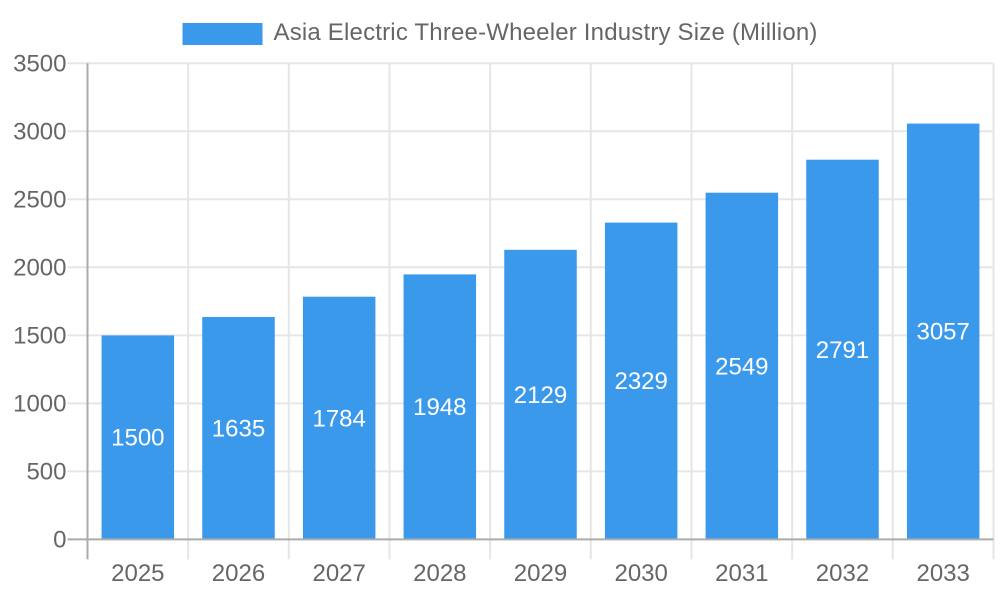 The height and width of the screenshot is (600, 1000). I want to click on svg-text: 0, so click(59, 540).